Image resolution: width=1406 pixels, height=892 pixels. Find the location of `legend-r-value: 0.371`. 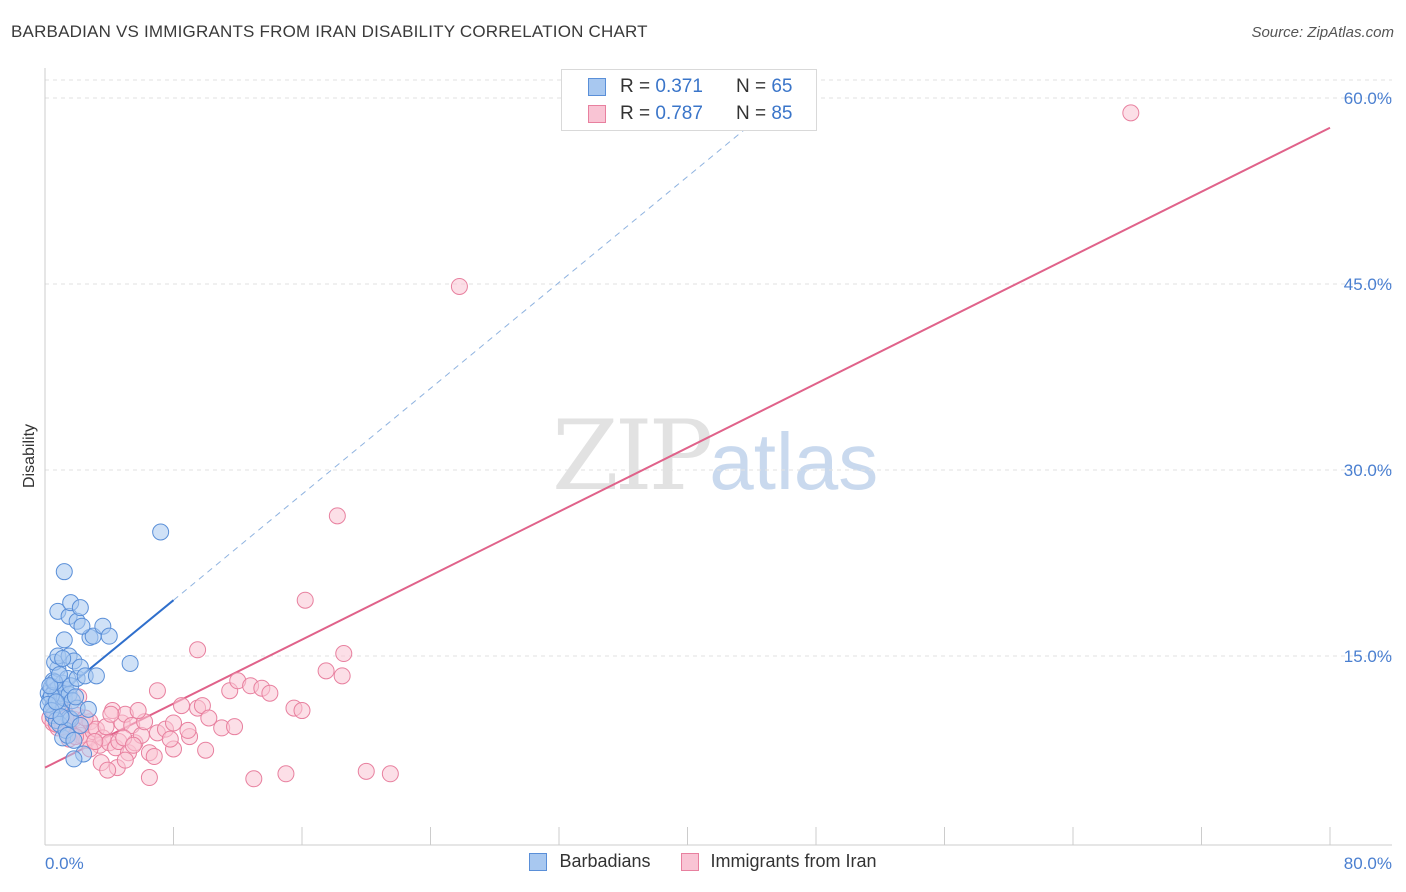

legend-r-value: 0.371 is located at coordinates (679, 86).